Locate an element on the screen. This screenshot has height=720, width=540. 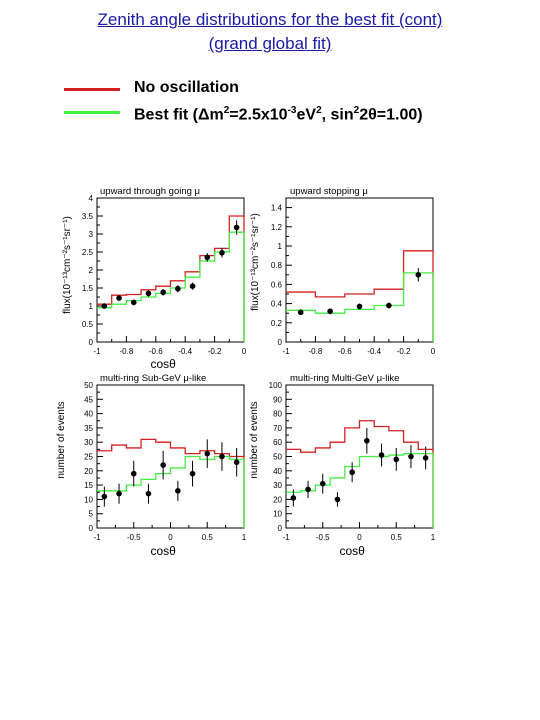
x-tick-label-2-3: 0.5 is located at coordinates (208, 537).